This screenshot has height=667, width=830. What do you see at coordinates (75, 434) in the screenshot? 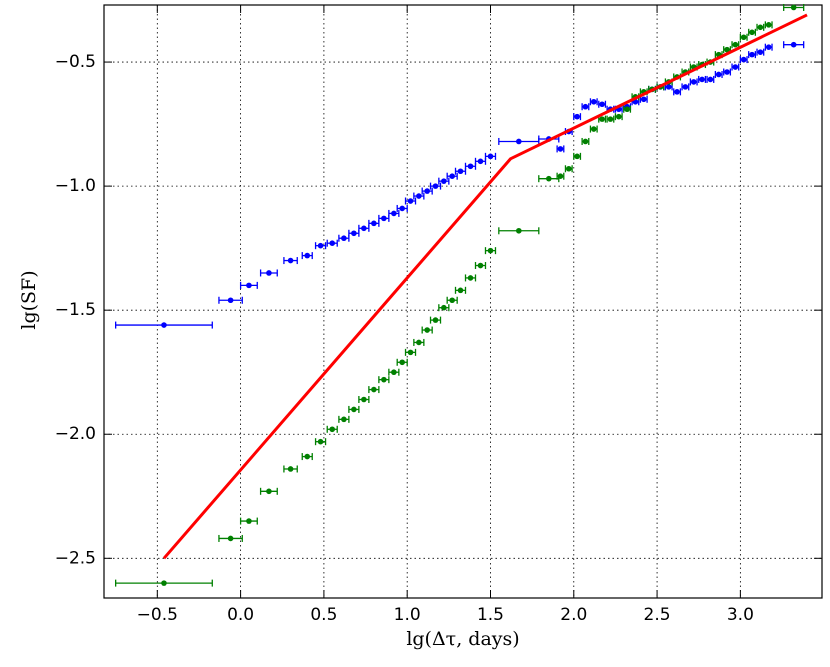
I see `y-tick-label: −2.0` at bounding box center [75, 434].